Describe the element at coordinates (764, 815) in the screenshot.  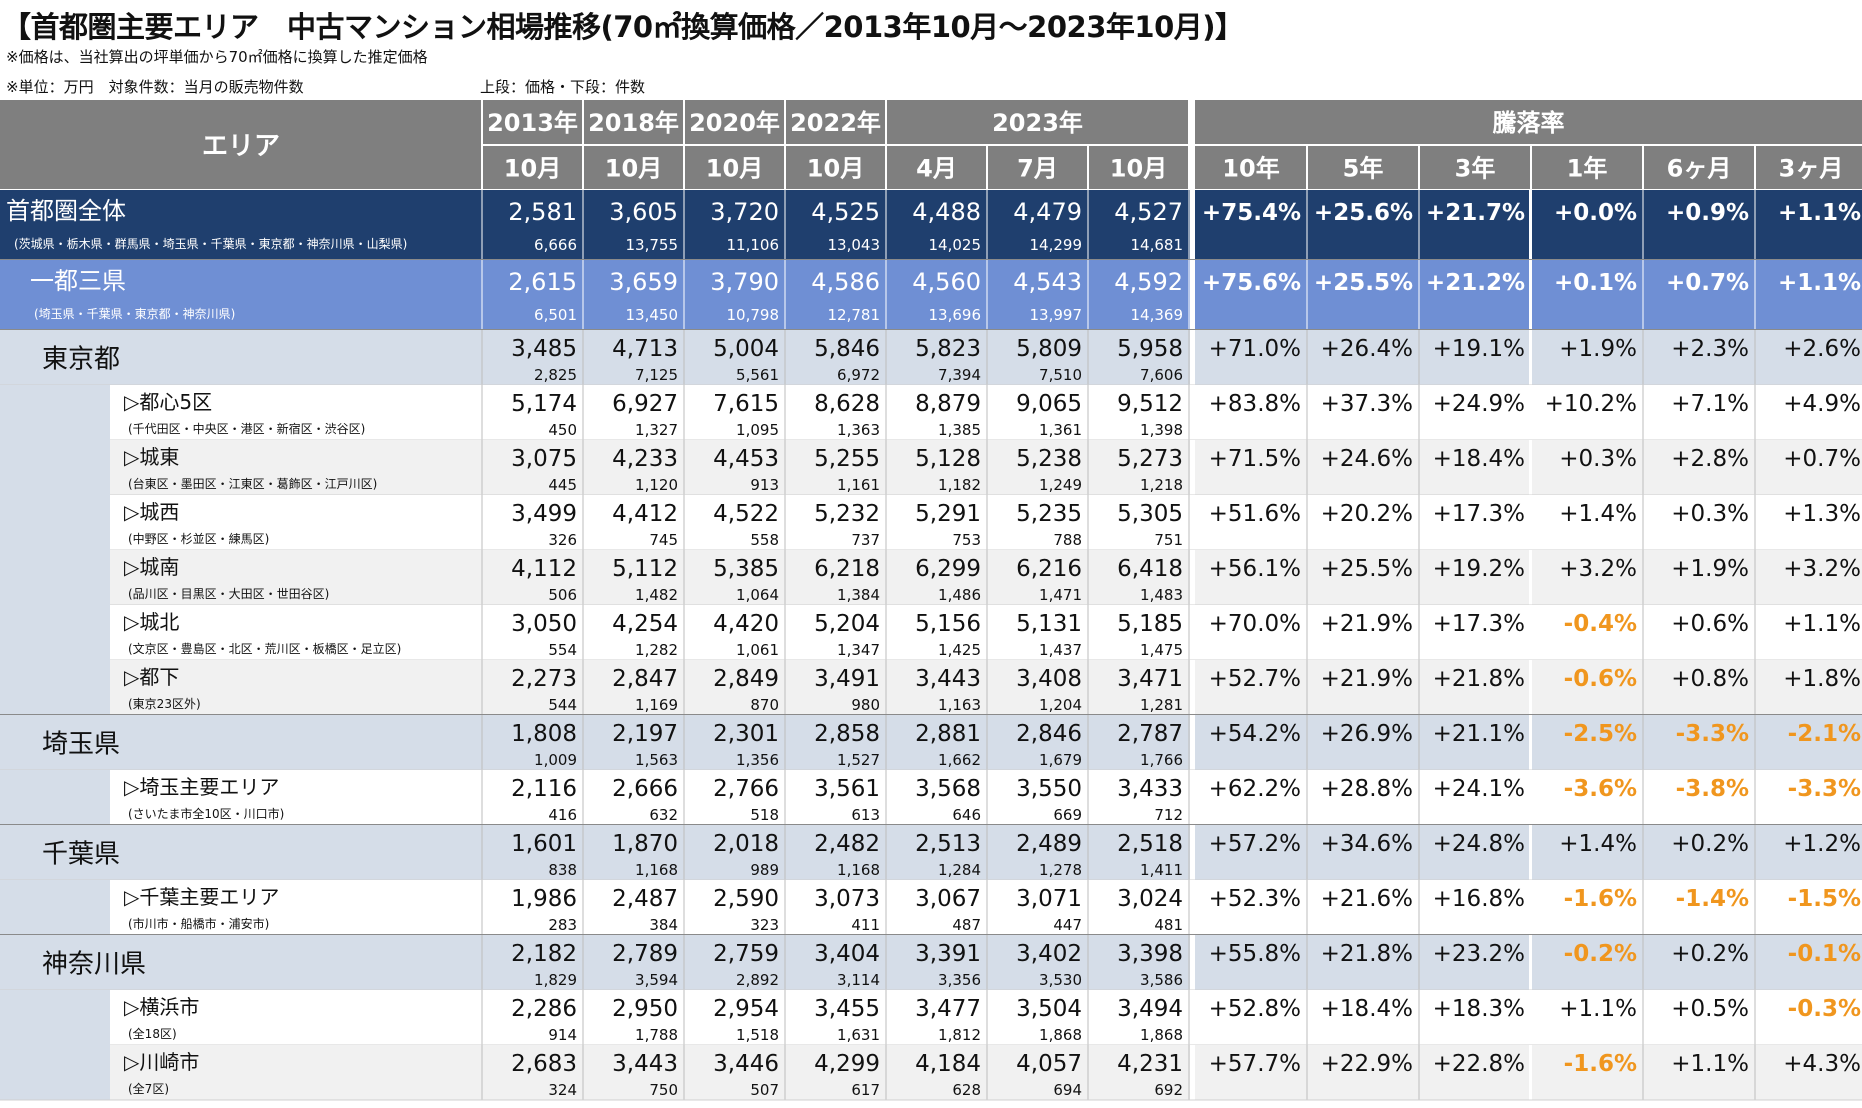
I see `listing-count: 518` at that location.